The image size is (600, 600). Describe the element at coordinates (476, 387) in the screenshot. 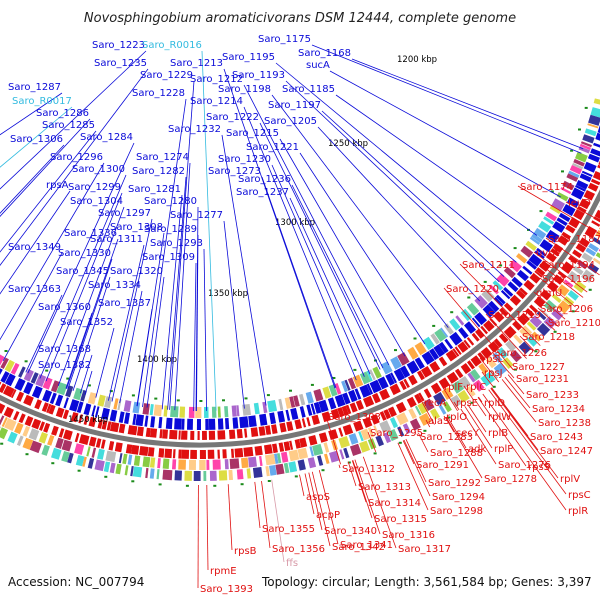

I see `reverse-gene-label: rplC` at that location.